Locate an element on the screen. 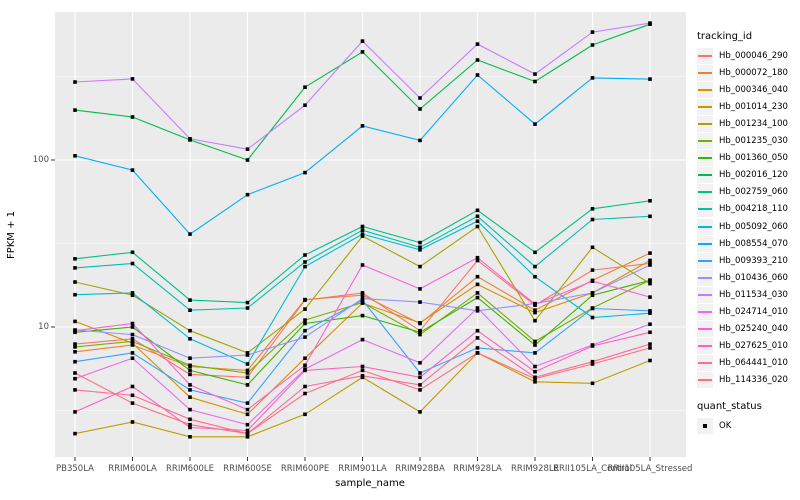  legend-item-label: OK is located at coordinates (725, 426).